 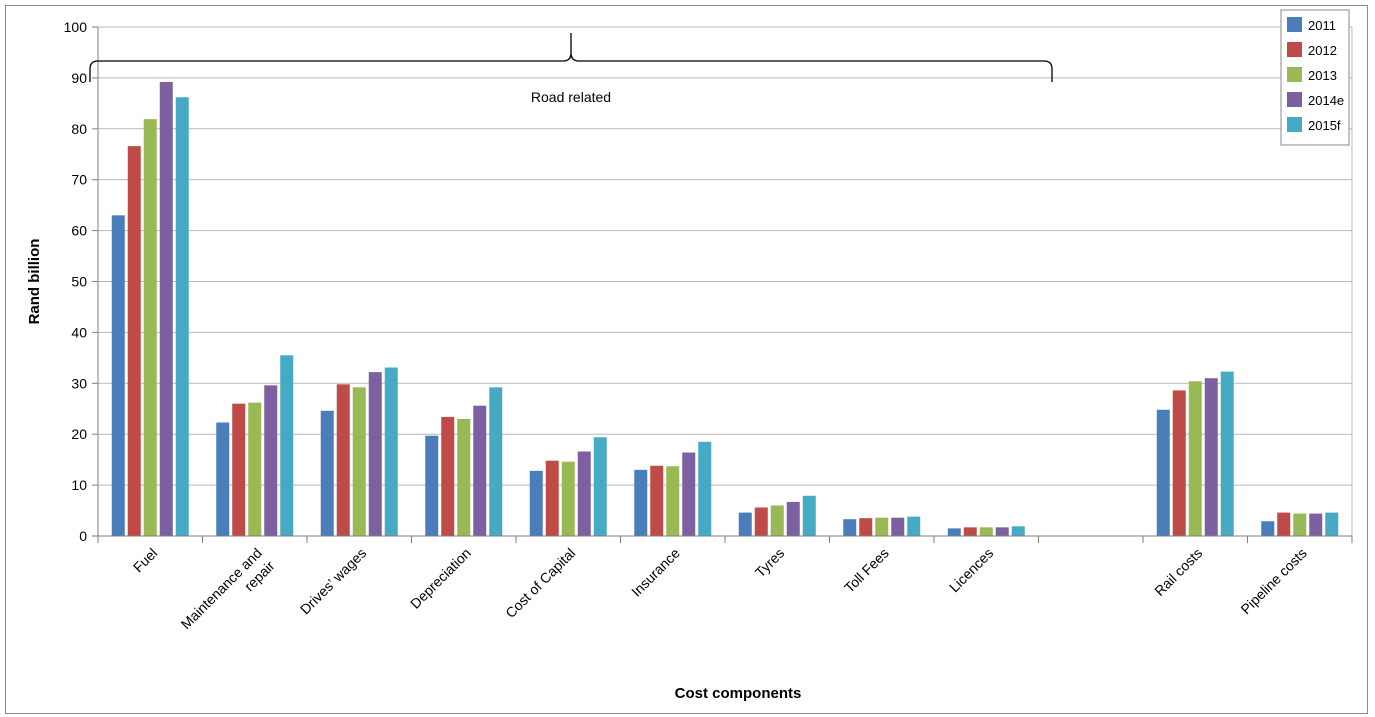 What do you see at coordinates (770, 563) in the screenshot?
I see `x-tick-label: Tyres` at bounding box center [770, 563].